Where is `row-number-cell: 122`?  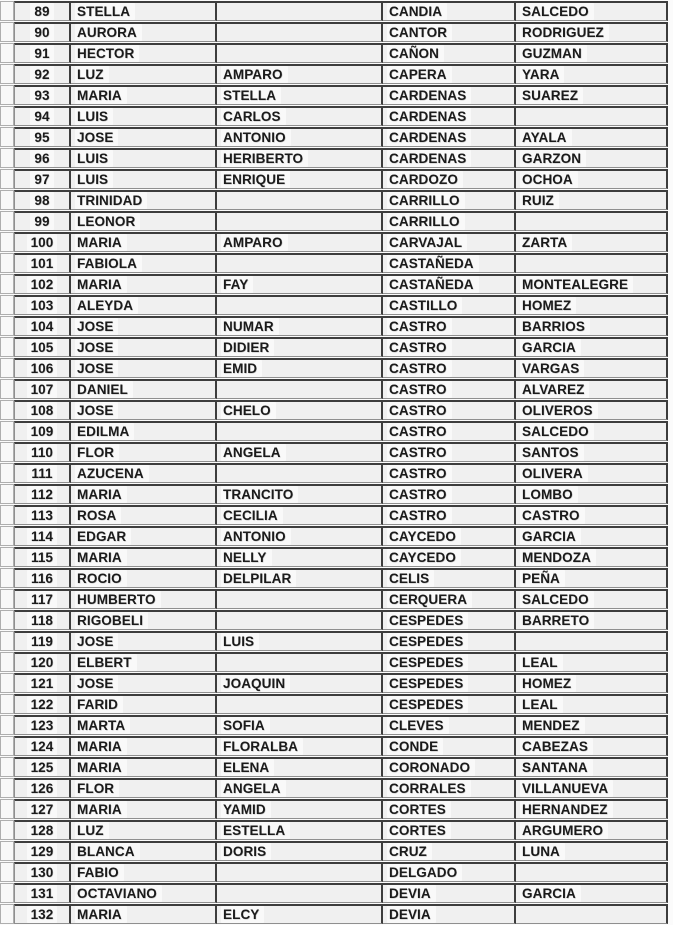
row-number-cell: 122 is located at coordinates (42, 704).